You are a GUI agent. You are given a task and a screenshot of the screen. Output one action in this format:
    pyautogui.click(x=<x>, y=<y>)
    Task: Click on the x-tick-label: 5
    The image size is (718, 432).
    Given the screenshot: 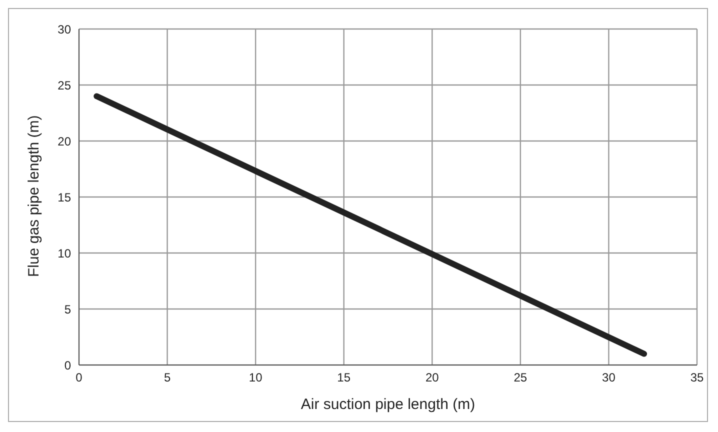 What is the action you would take?
    pyautogui.click(x=167, y=377)
    